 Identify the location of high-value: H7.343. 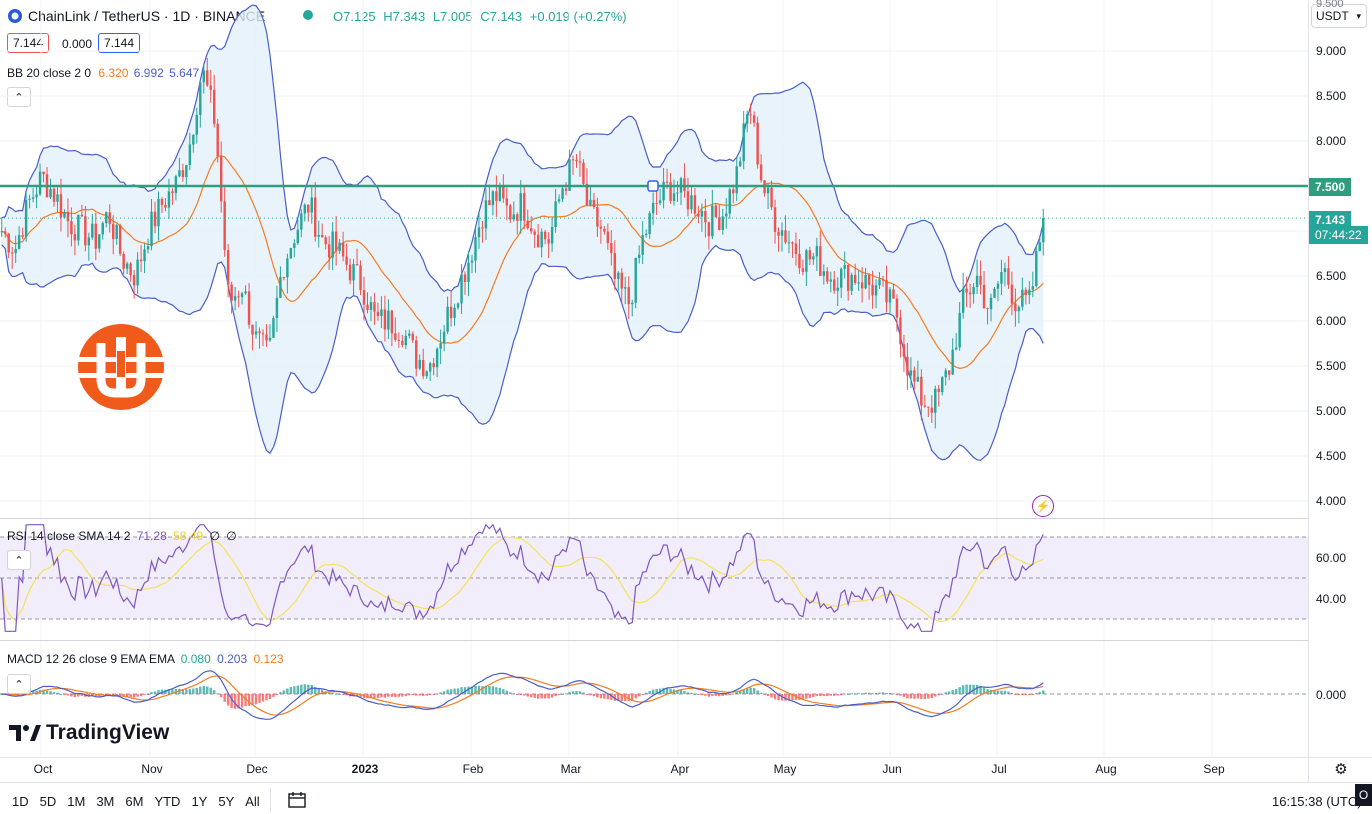
(404, 16).